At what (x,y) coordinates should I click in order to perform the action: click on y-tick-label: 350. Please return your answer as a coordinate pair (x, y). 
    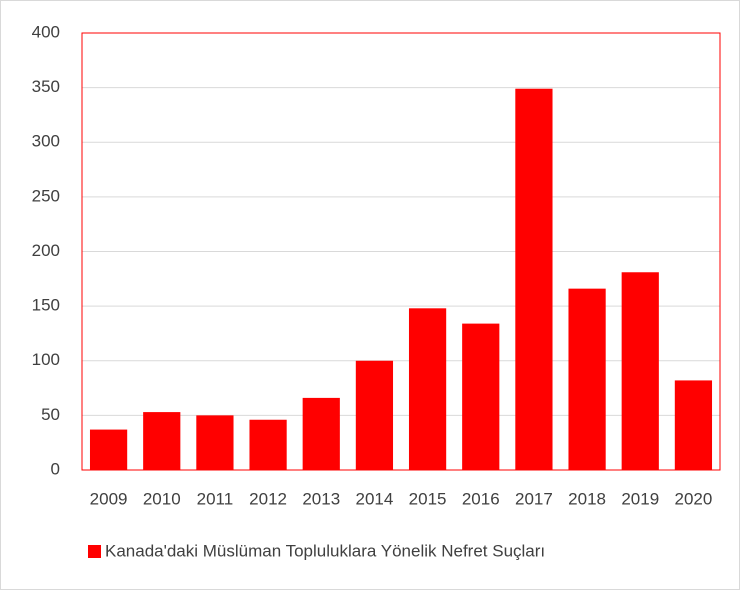
    Looking at the image, I should click on (46, 86).